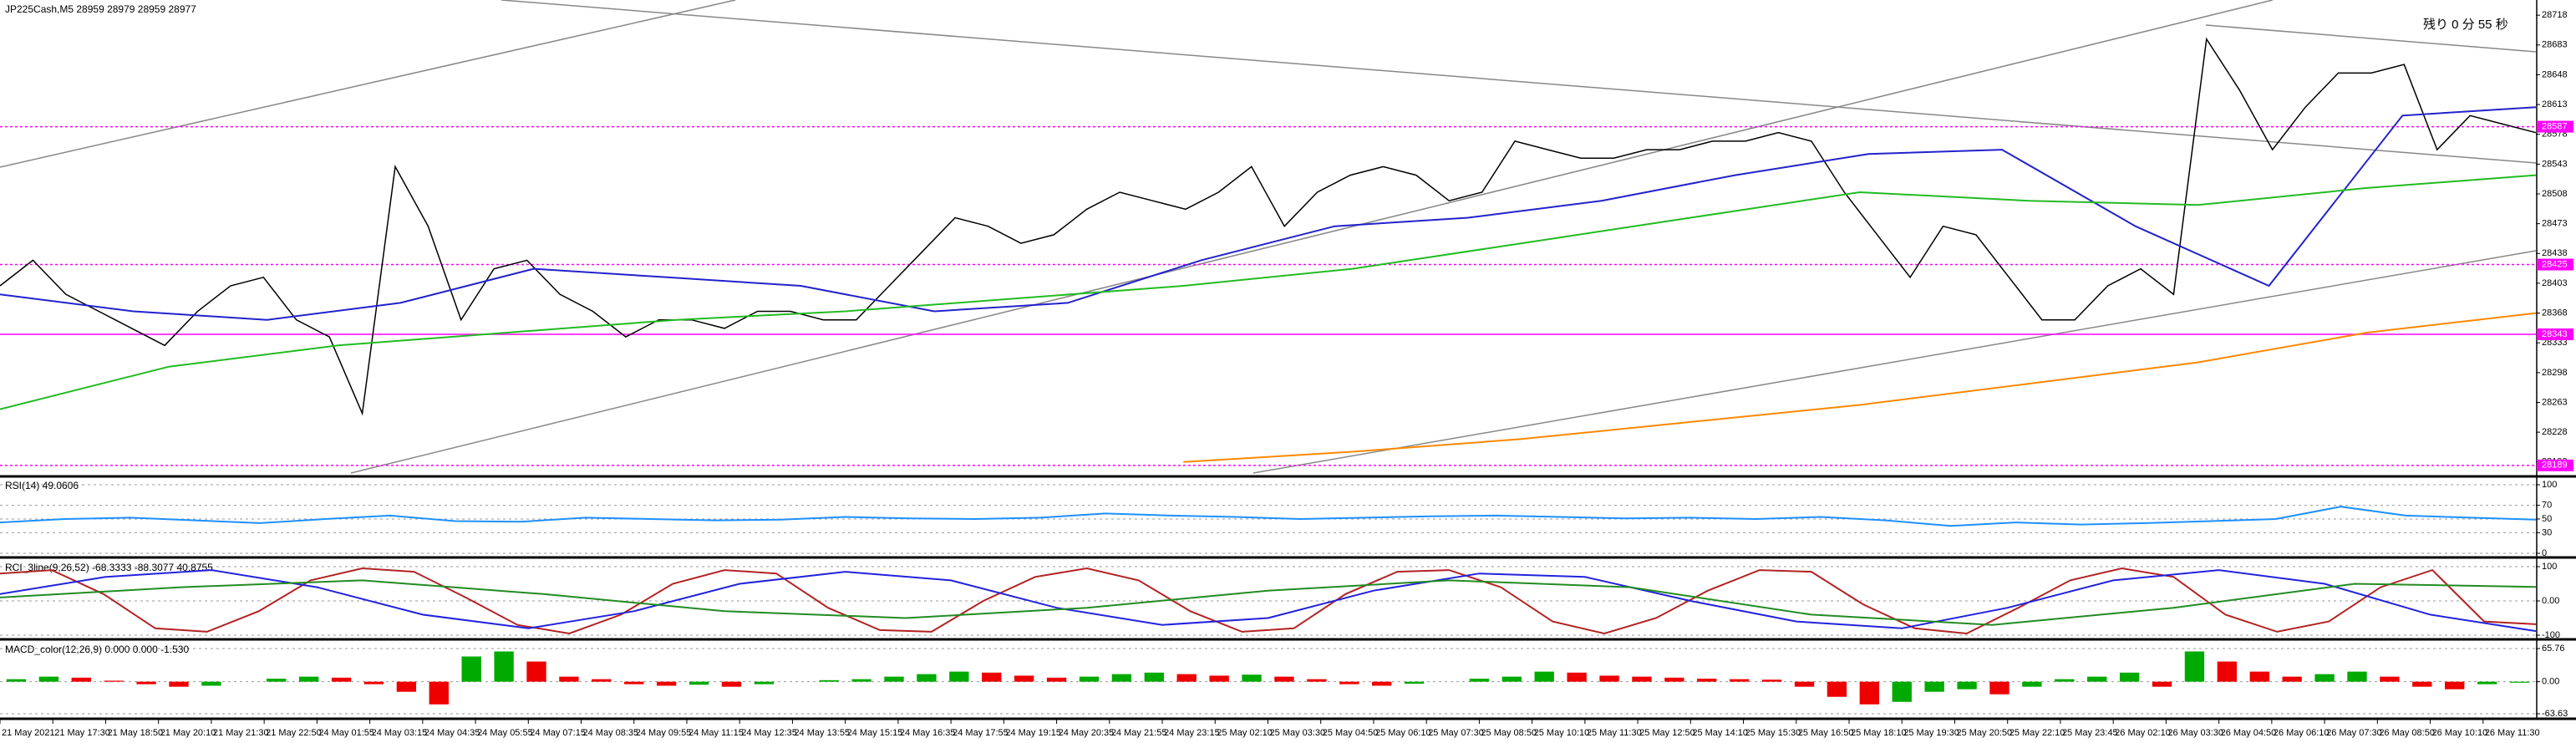 Image resolution: width=2576 pixels, height=743 pixels. Describe the element at coordinates (188, 733) in the screenshot. I see `x-tick-label: 21 May 20:10` at that location.